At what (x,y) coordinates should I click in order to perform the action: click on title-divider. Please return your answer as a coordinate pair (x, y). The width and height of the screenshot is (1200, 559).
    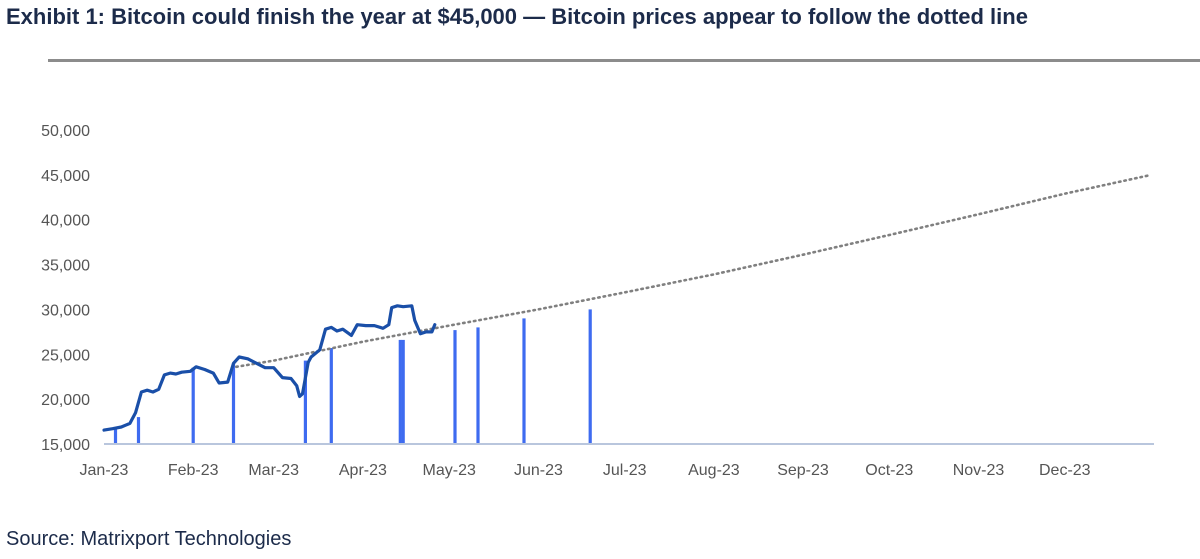
    Looking at the image, I should click on (624, 60).